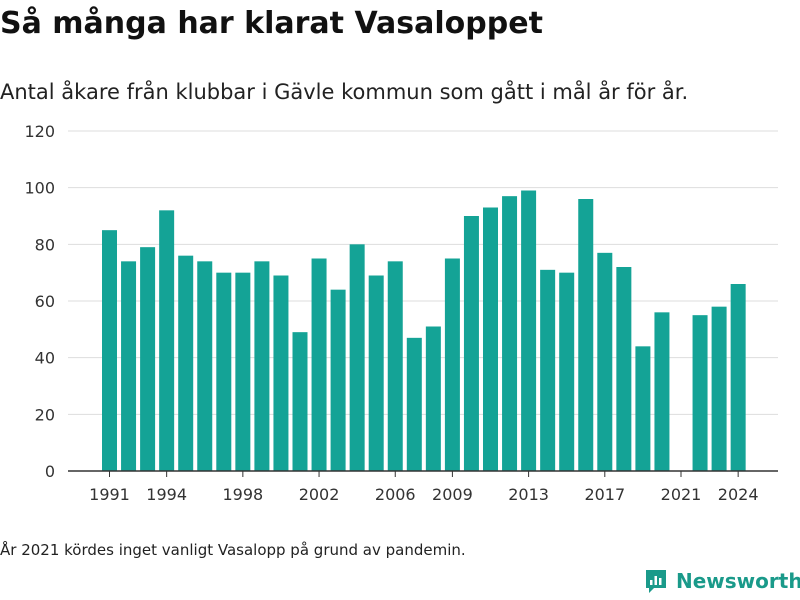 Image resolution: width=800 pixels, height=600 pixels. I want to click on y-tick-label: 20, so click(45, 414).